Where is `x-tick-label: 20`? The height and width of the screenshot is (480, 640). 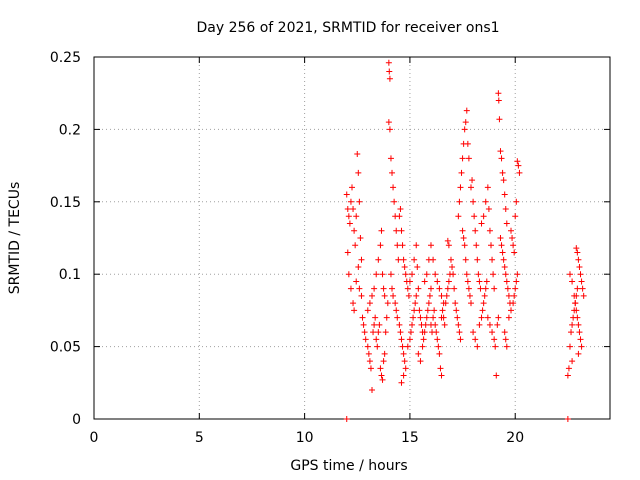 x-tick-label: 20 is located at coordinates (515, 438).